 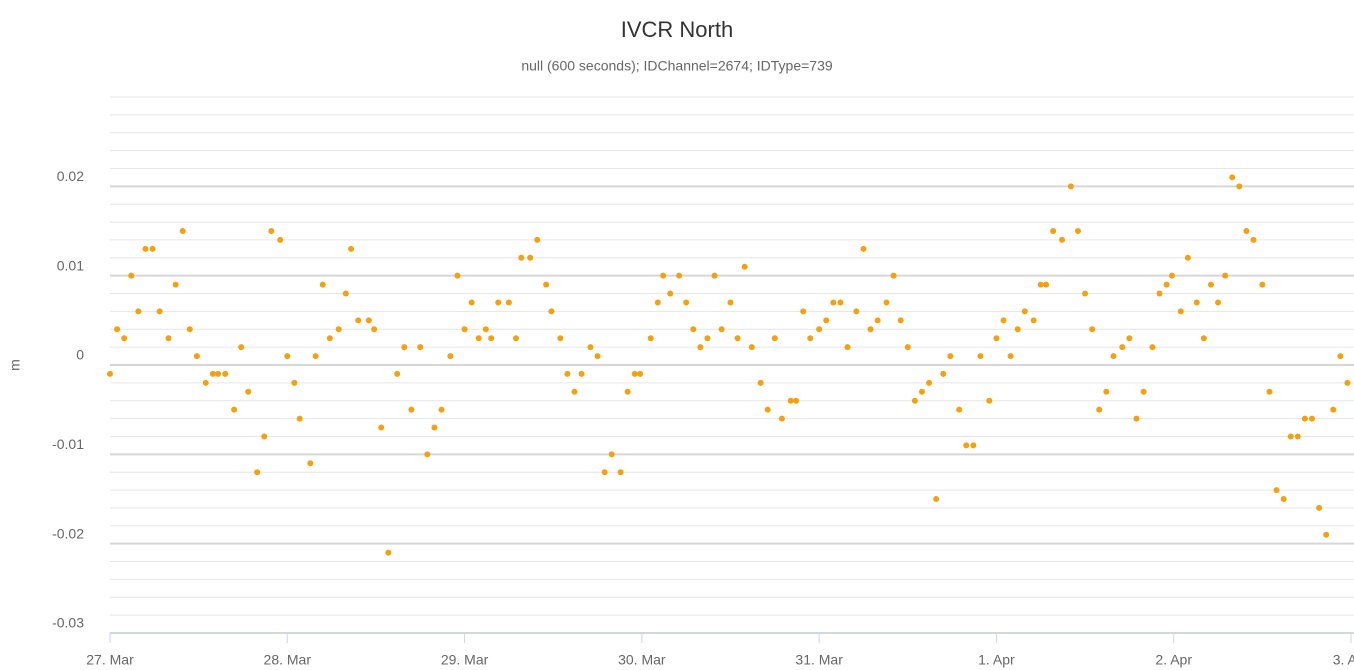 I want to click on x-tick-label: 1. Apr, so click(x=996, y=660).